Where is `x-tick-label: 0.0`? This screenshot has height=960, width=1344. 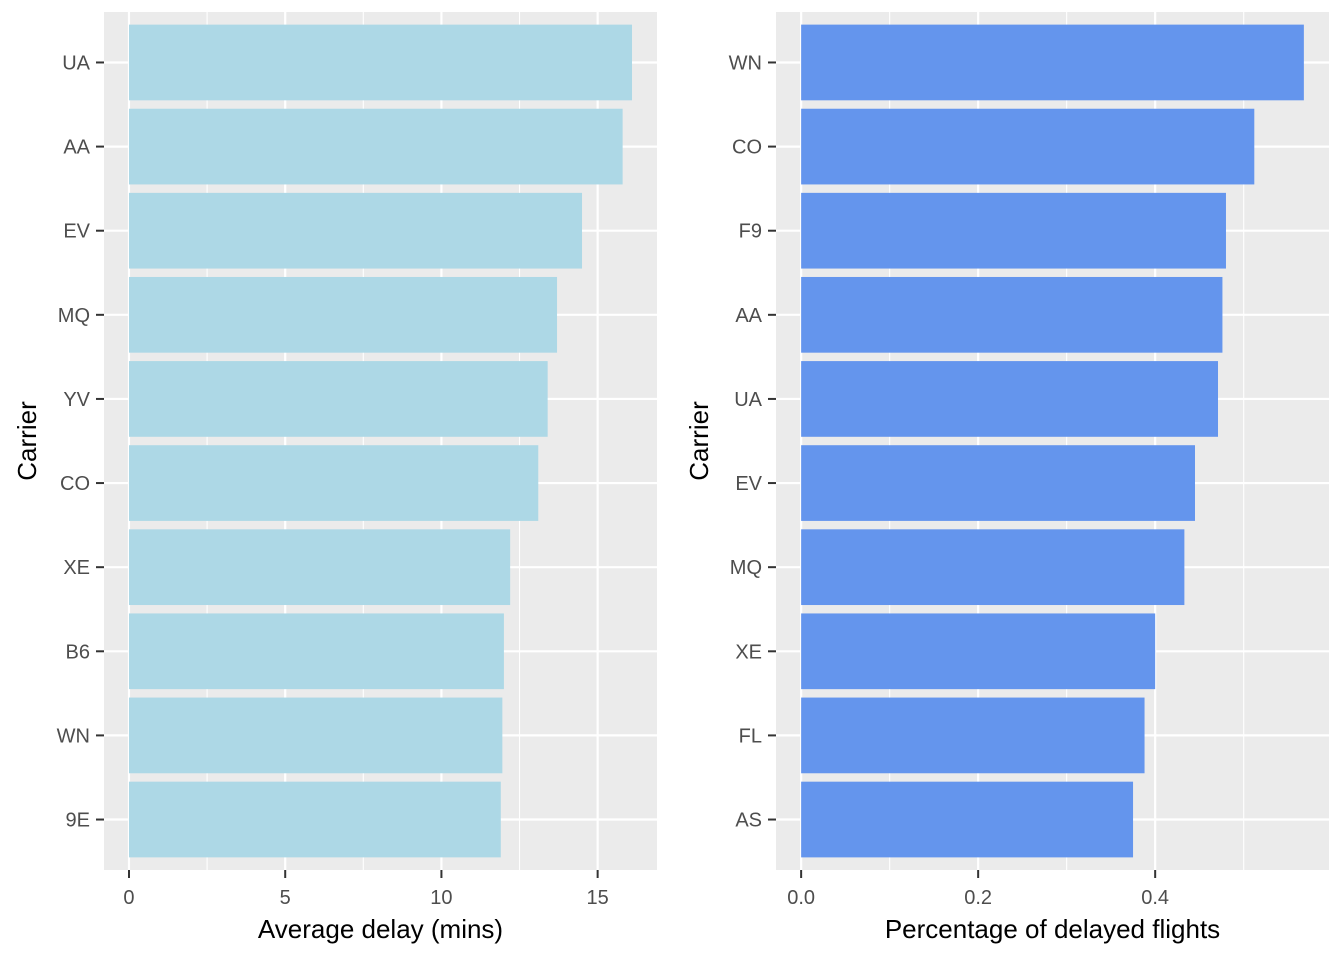 x-tick-label: 0.0 is located at coordinates (801, 898).